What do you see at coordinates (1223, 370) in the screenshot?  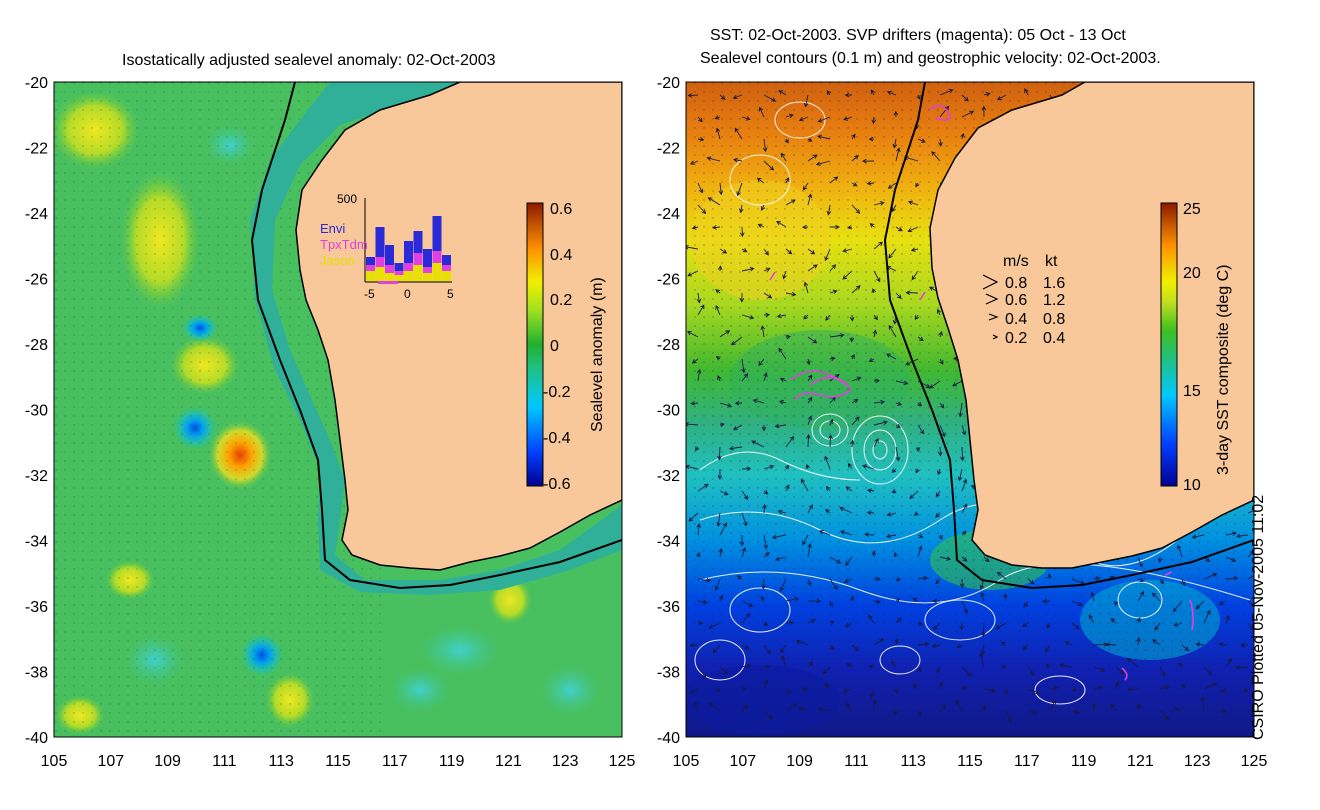 I see `right-colorbar-label: 3-day SST composite (deg C)` at bounding box center [1223, 370].